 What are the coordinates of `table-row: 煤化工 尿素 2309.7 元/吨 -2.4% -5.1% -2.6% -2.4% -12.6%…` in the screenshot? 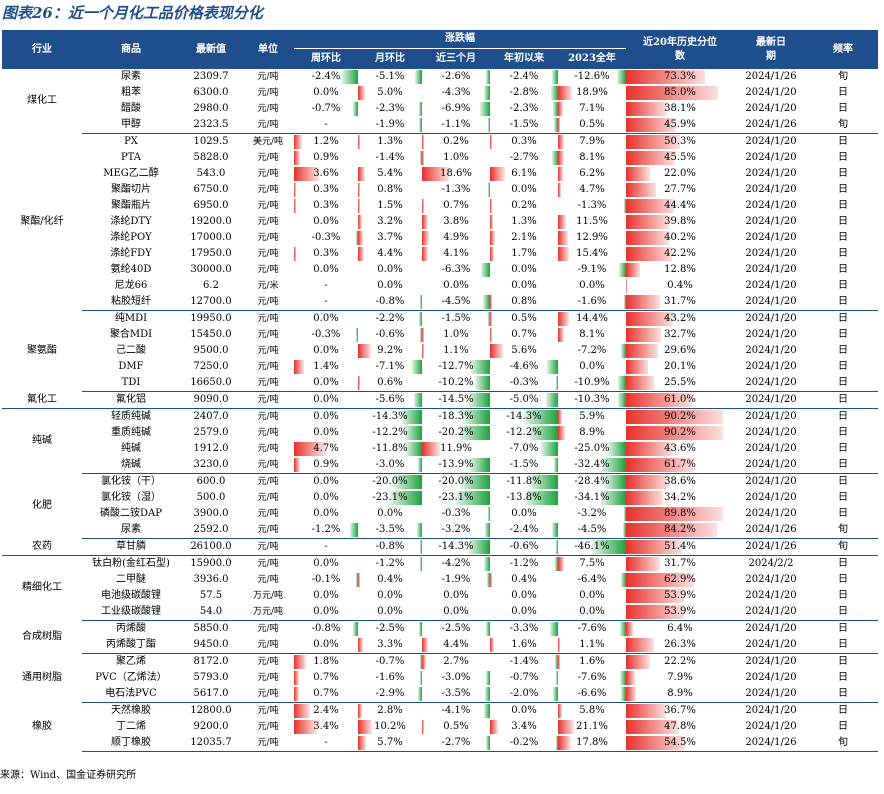 It's located at (440, 87).